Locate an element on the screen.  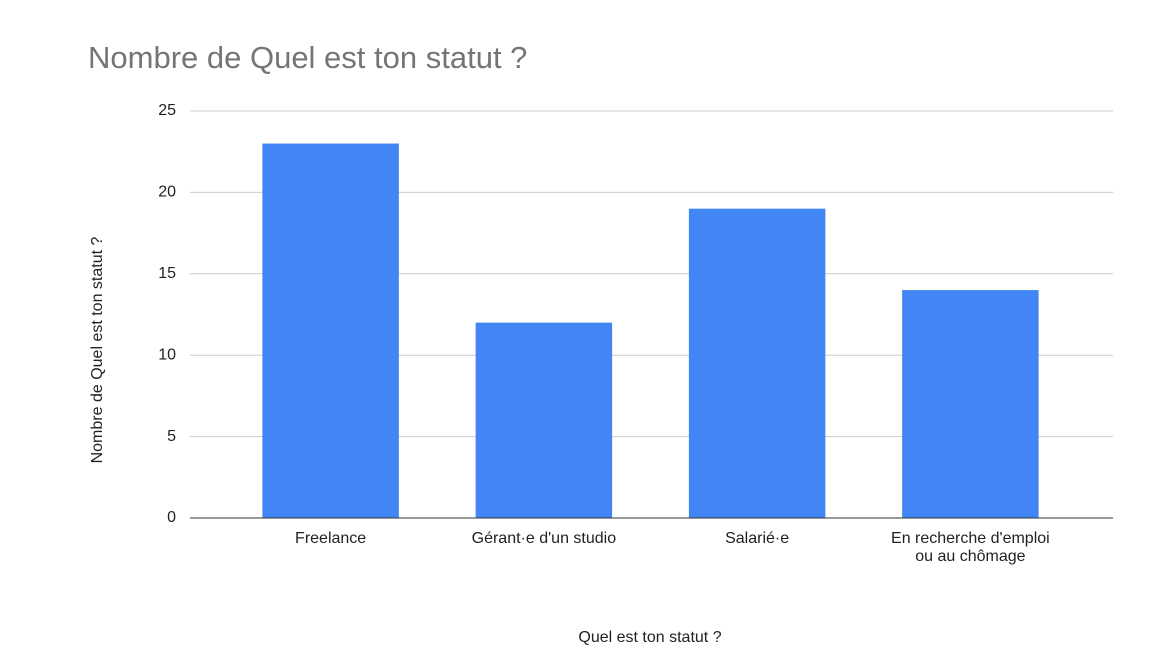
y-tick-label: 15 is located at coordinates (167, 273).